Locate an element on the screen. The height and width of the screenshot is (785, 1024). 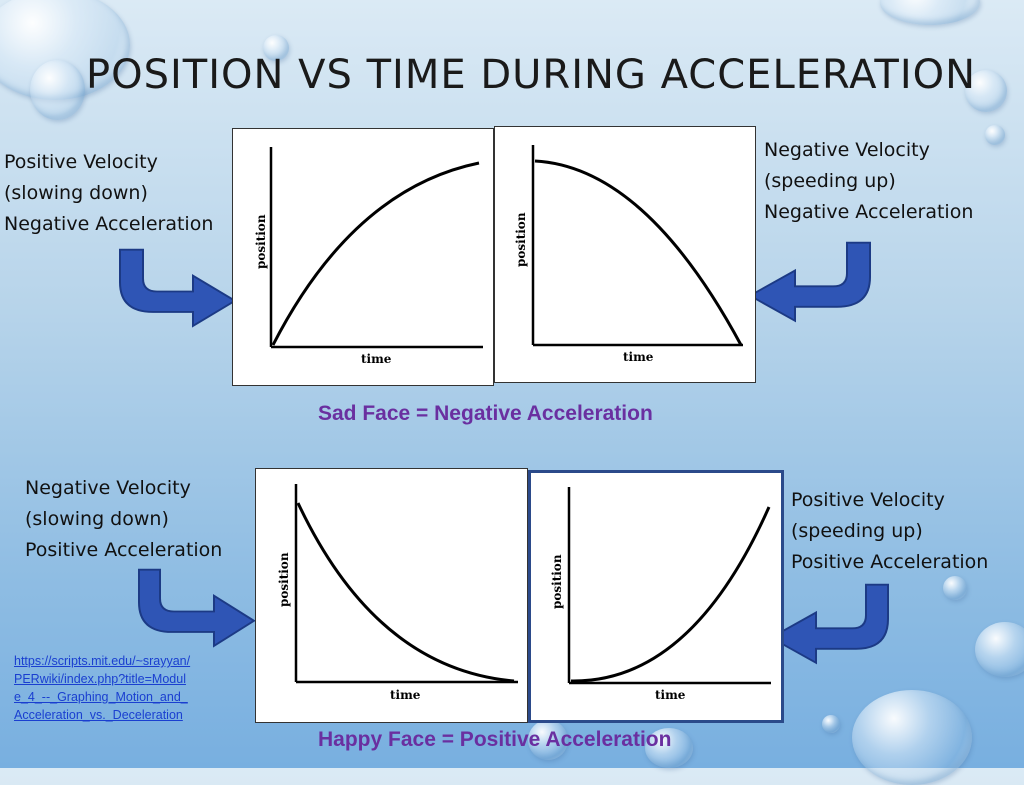
graph-panel-top-right: time position is located at coordinates (625, 254).